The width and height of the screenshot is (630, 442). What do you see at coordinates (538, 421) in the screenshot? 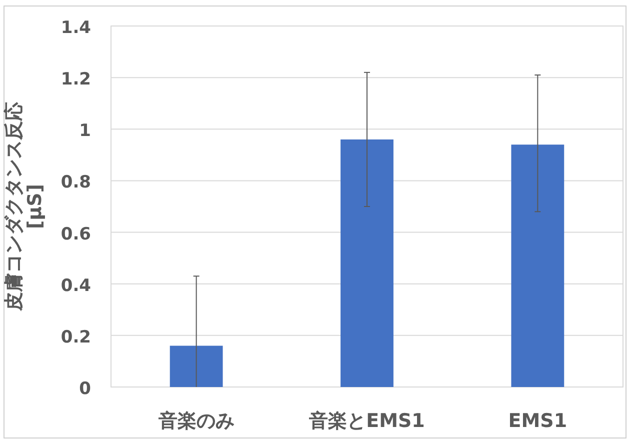
I see `x-tick-label: EMS1` at bounding box center [538, 421].